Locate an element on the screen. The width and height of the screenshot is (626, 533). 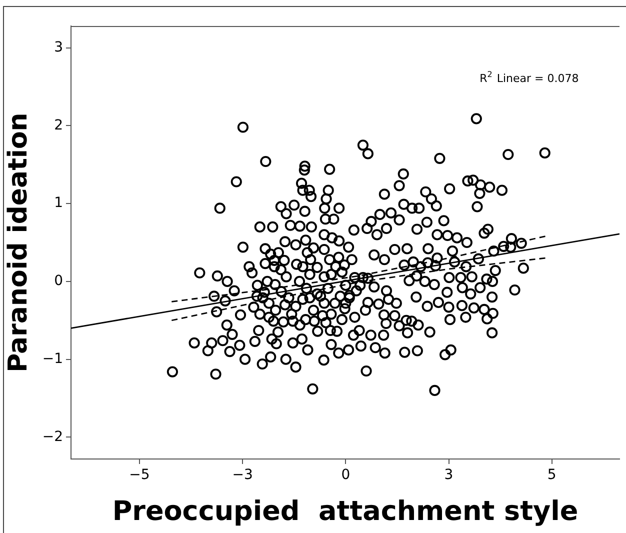
x-tick-label: −3 is located at coordinates (242, 475).